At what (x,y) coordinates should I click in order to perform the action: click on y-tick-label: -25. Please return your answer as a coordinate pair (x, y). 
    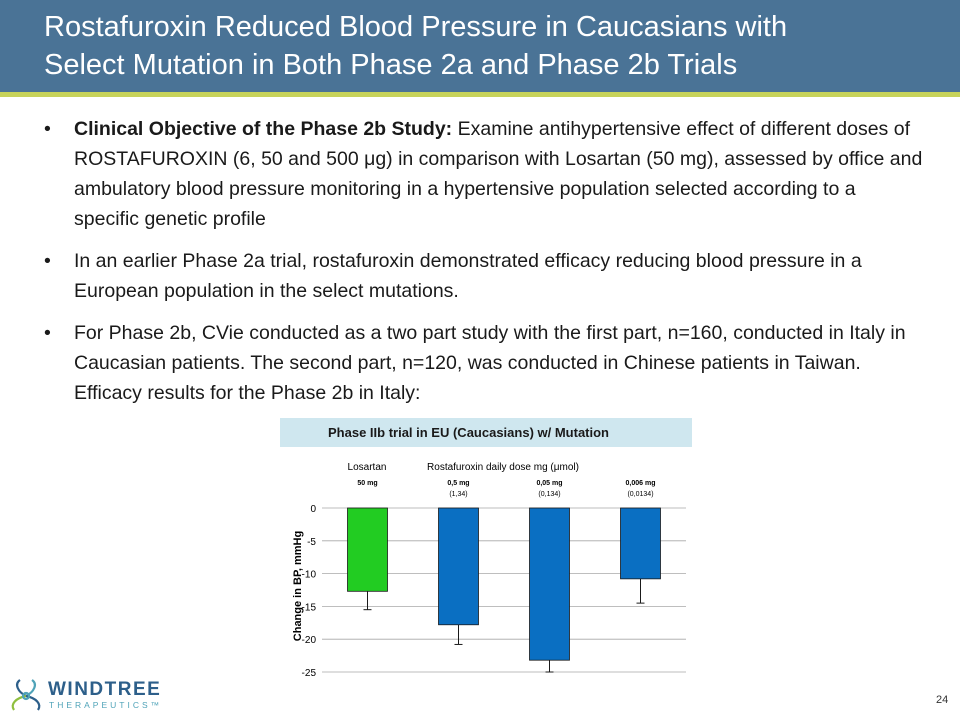
    Looking at the image, I should click on (309, 673).